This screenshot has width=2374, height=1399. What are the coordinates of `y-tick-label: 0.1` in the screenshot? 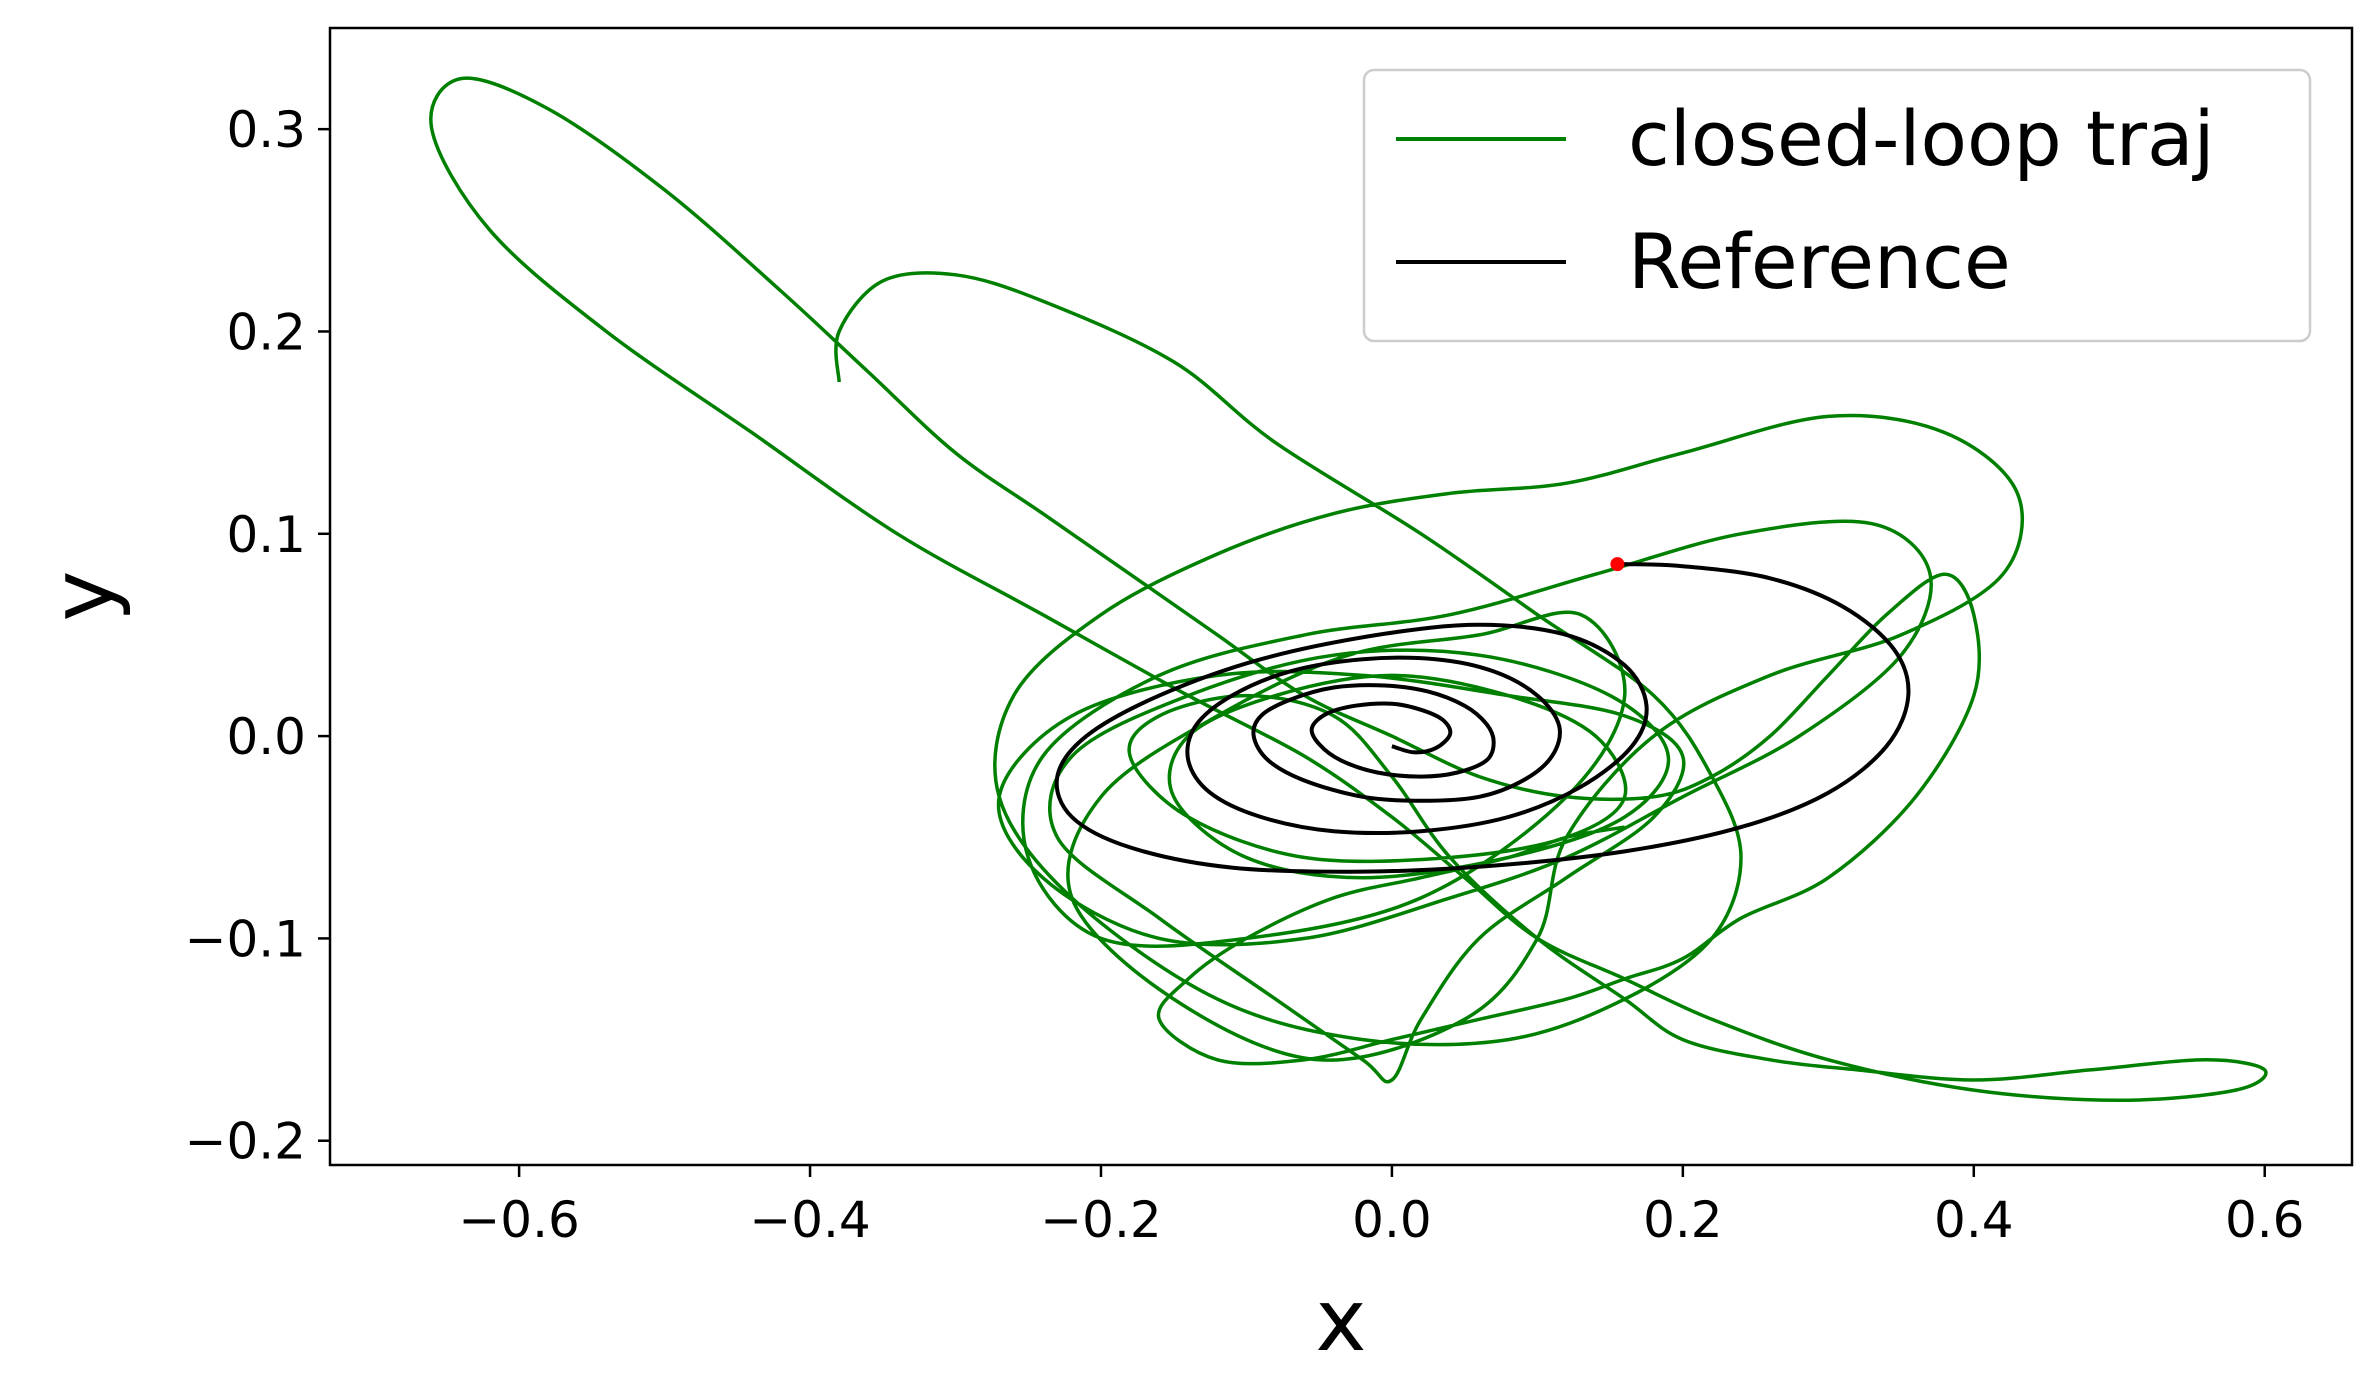 It's located at (266, 535).